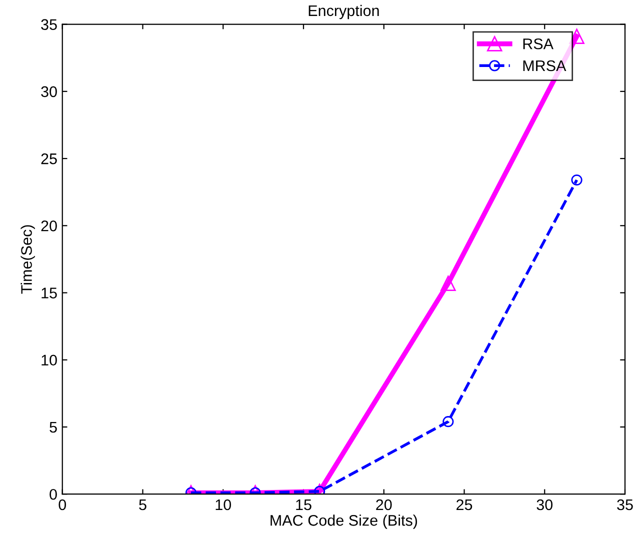 This screenshot has width=643, height=540. I want to click on x-tick-label: 0, so click(62, 504).